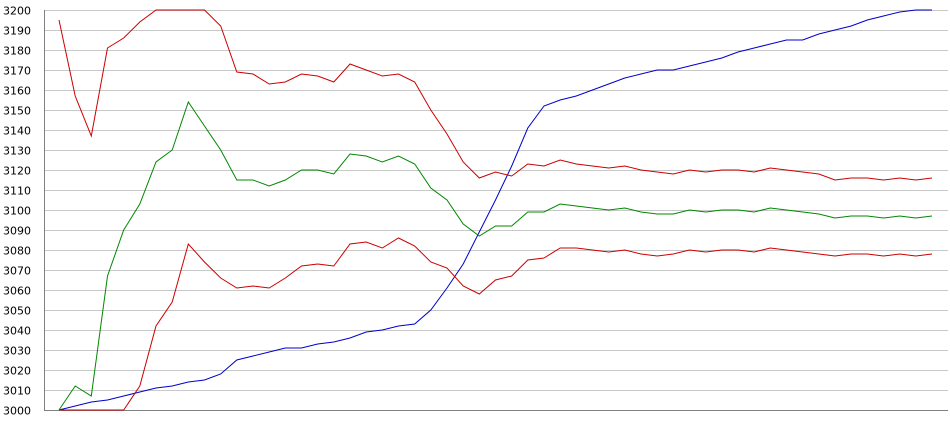 This screenshot has width=950, height=440. I want to click on y-tick-label-3060: 3060, so click(17, 291).